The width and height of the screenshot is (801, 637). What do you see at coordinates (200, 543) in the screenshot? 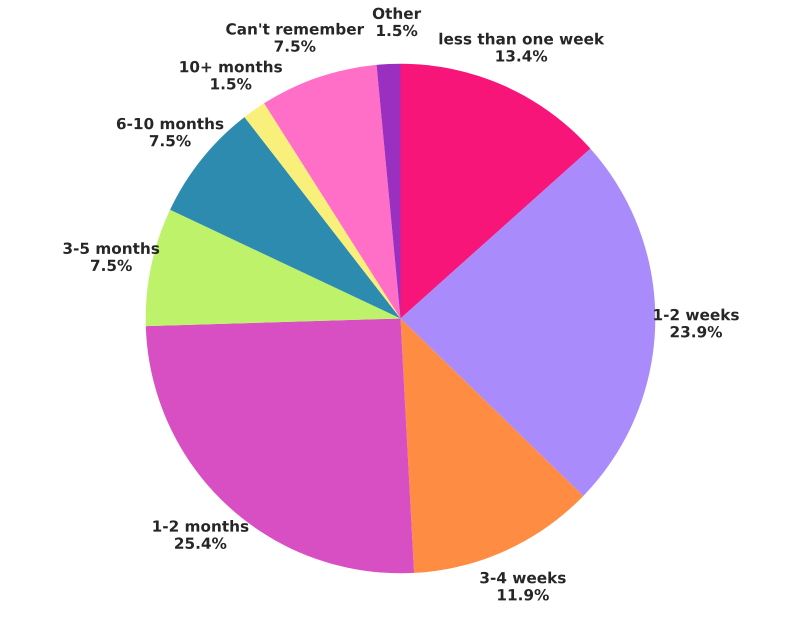
I see `data-label: 25.4%` at bounding box center [200, 543].